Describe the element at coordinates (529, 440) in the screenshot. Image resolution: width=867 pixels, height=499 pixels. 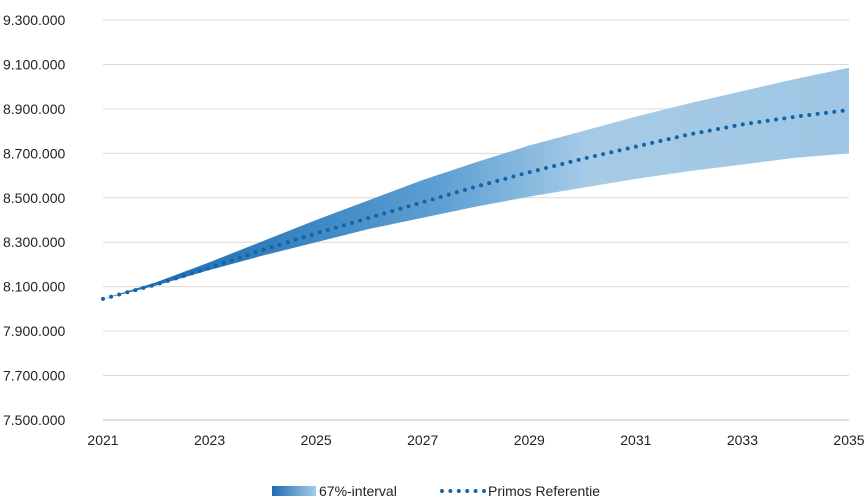
I see `x-tick-label: 2029` at that location.